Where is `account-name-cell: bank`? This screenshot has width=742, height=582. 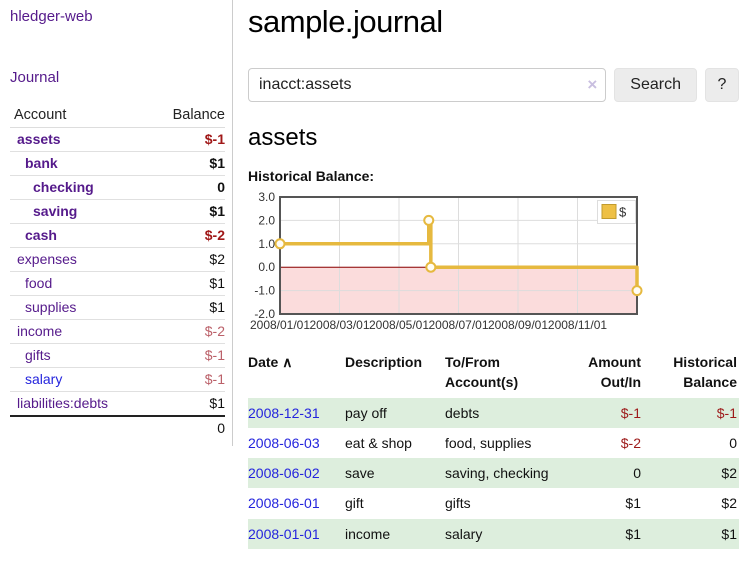
account-name-cell: bank is located at coordinates (78, 163).